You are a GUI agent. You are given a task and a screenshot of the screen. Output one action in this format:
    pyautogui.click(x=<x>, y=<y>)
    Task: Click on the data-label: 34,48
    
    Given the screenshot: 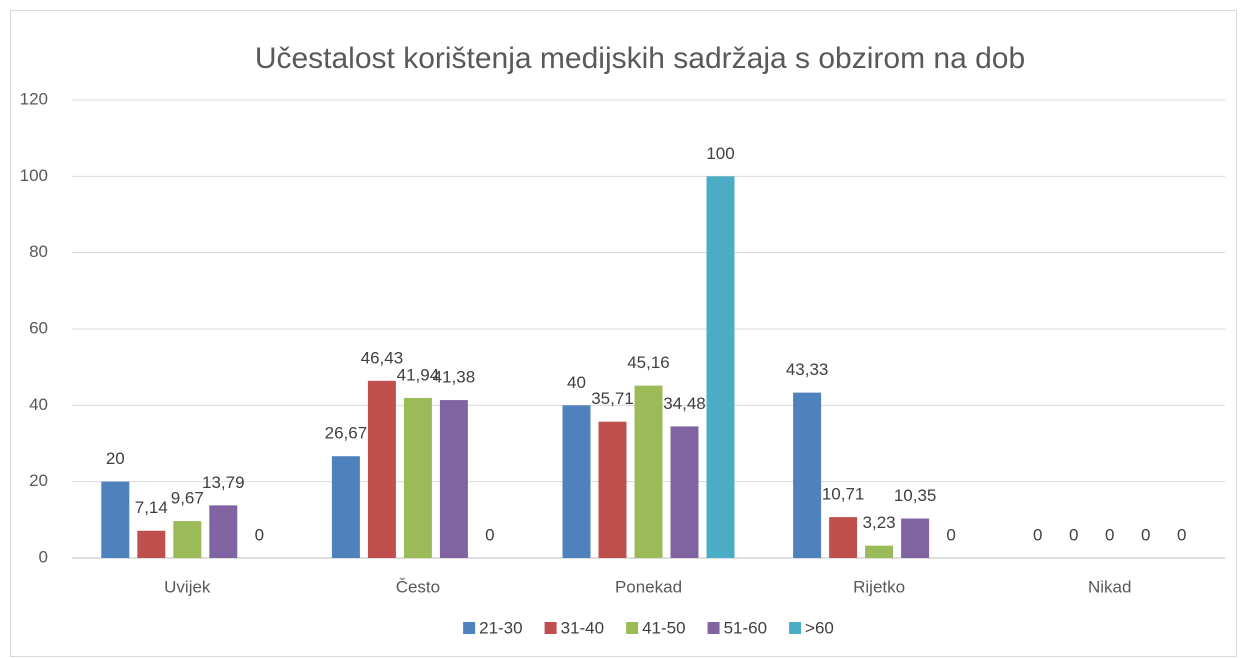 What is the action you would take?
    pyautogui.click(x=684, y=403)
    